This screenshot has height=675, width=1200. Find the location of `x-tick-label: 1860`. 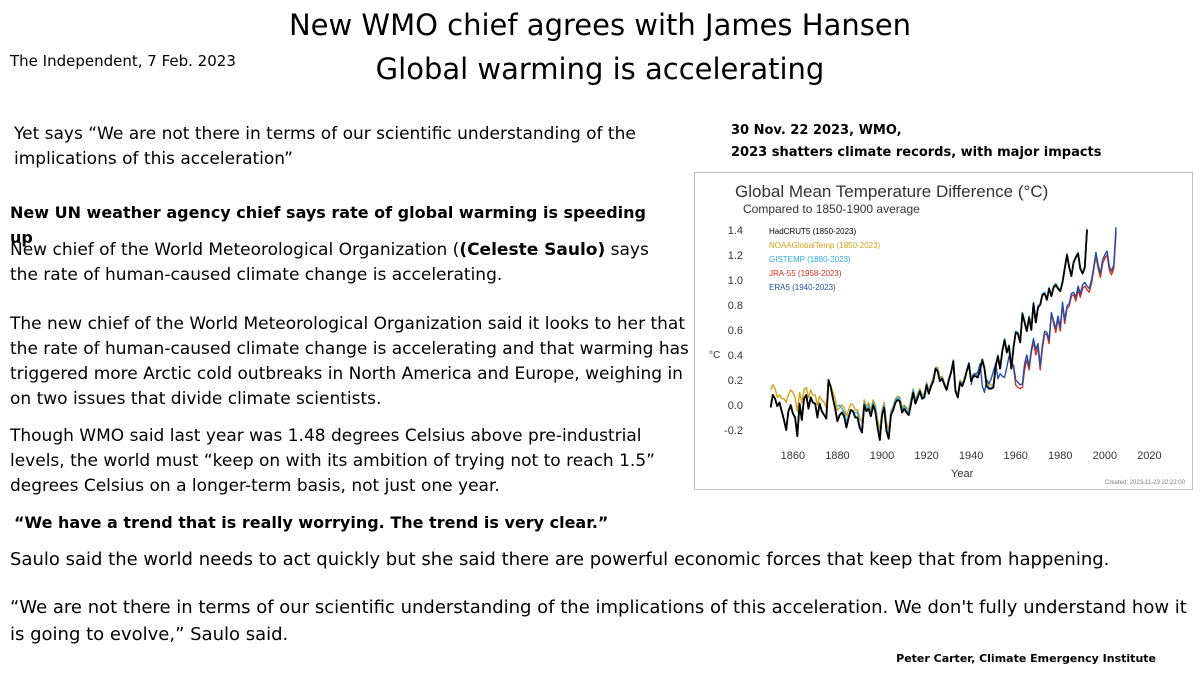

x-tick-label: 1860 is located at coordinates (793, 456).